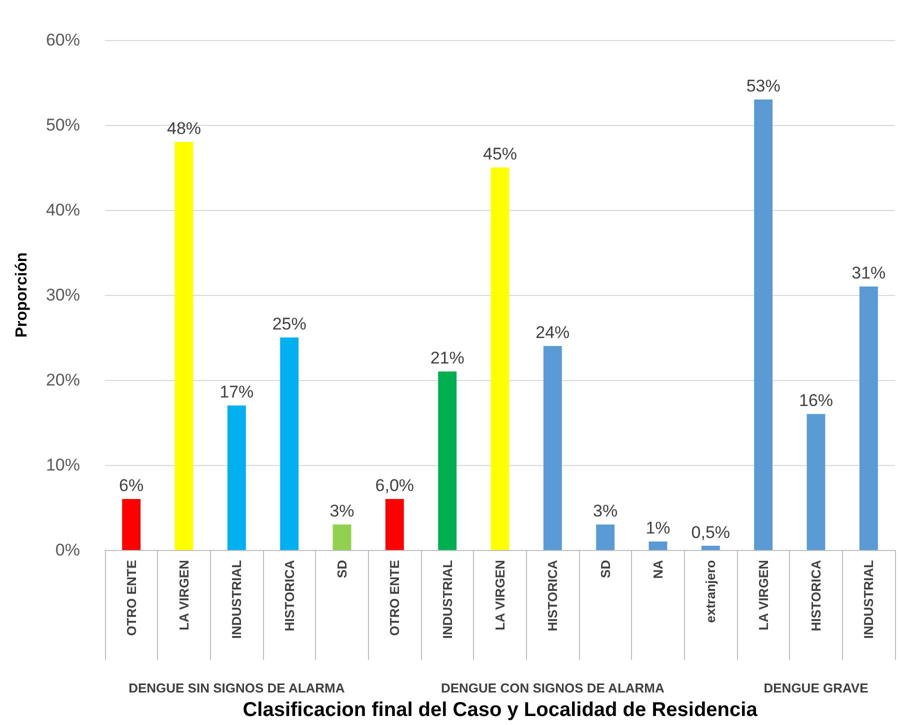 The height and width of the screenshot is (725, 900). Describe the element at coordinates (63, 125) in the screenshot. I see `y-tick-label: 50%` at that location.